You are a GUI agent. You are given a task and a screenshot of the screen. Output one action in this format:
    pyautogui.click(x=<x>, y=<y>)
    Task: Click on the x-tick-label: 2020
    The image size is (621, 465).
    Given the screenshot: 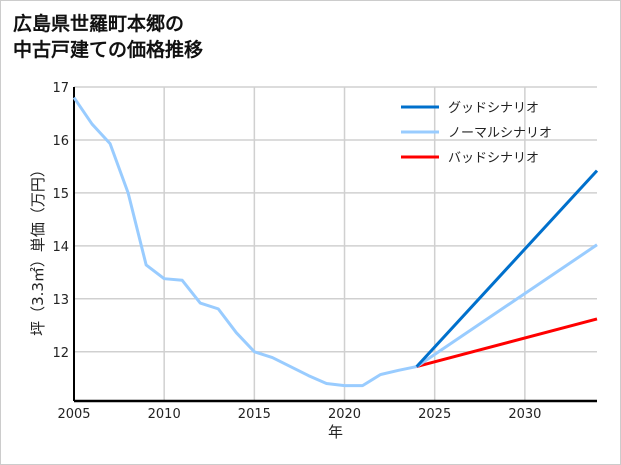 What is the action you would take?
    pyautogui.click(x=344, y=414)
    